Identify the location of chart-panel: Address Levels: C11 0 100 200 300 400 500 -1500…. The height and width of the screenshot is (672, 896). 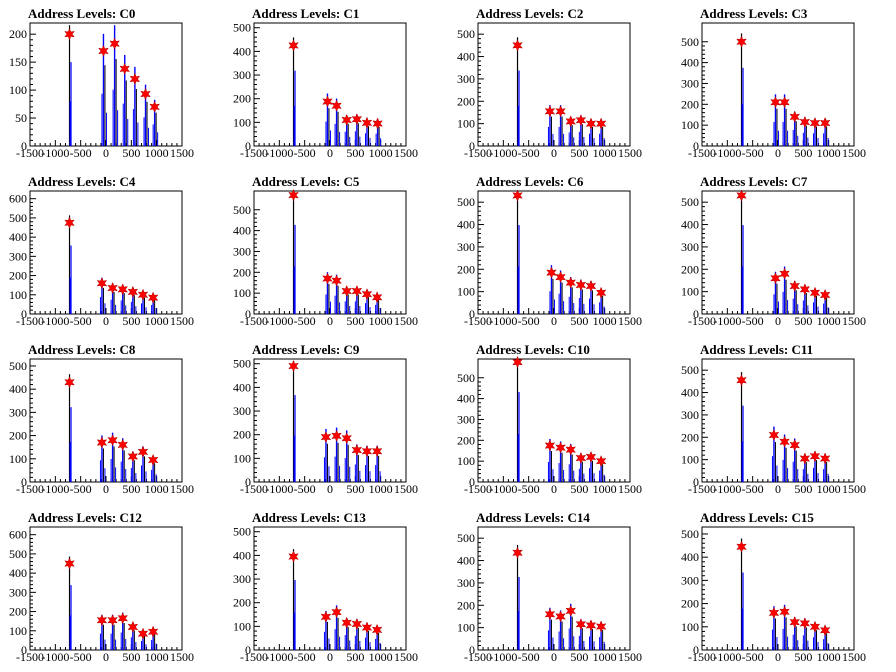
(773, 419).